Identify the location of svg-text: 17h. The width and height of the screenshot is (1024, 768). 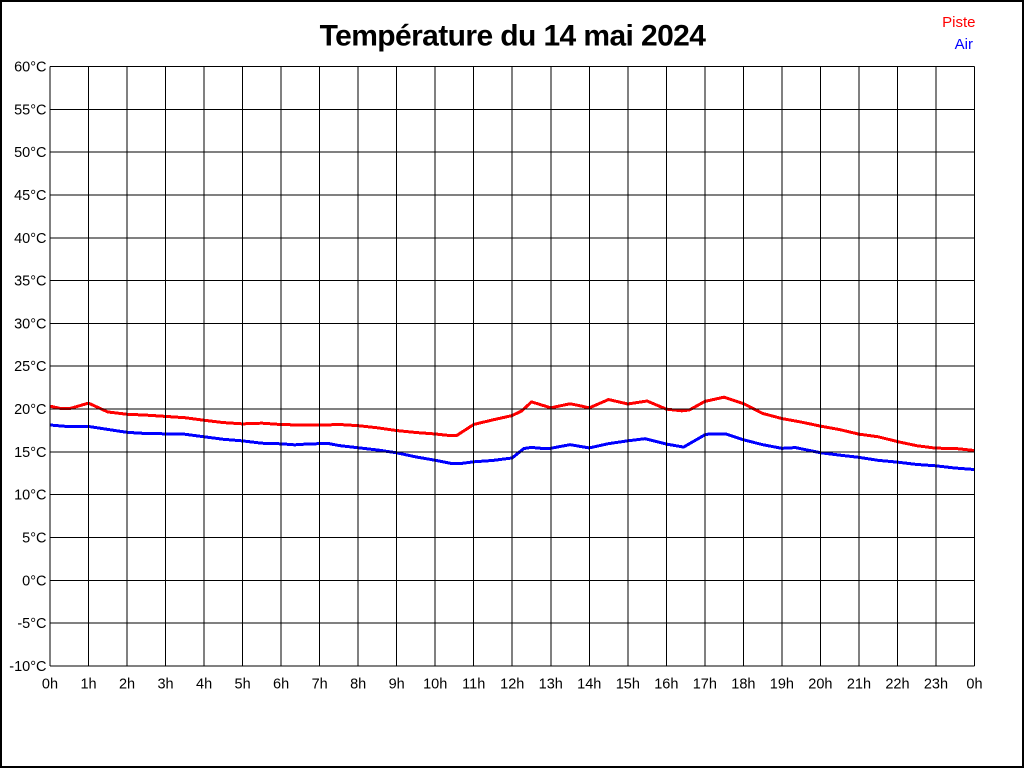
(705, 685).